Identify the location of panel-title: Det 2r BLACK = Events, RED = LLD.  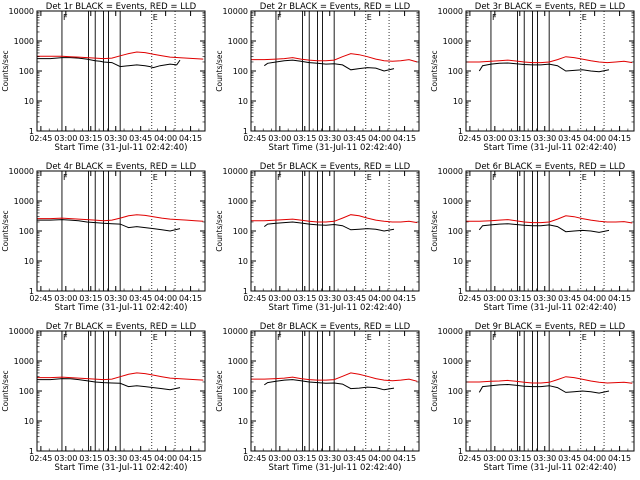
(335, 7).